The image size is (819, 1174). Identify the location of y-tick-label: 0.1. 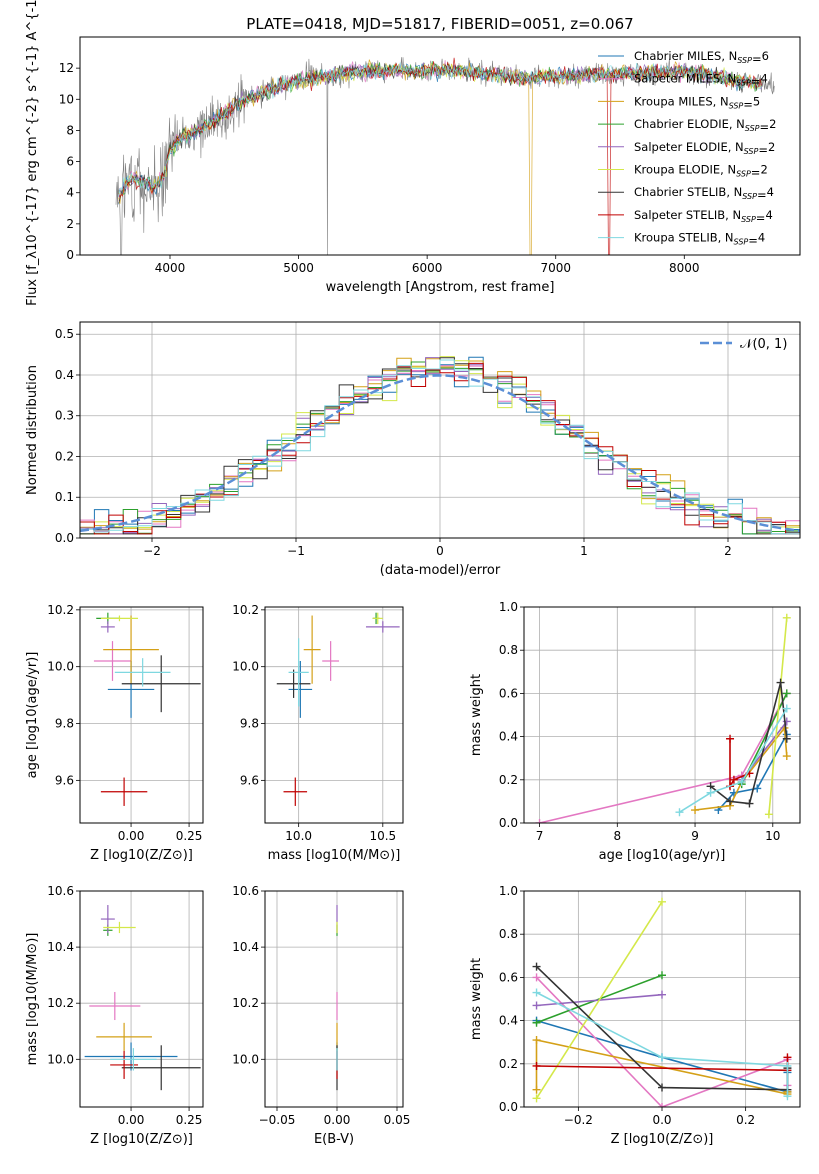
(64, 497).